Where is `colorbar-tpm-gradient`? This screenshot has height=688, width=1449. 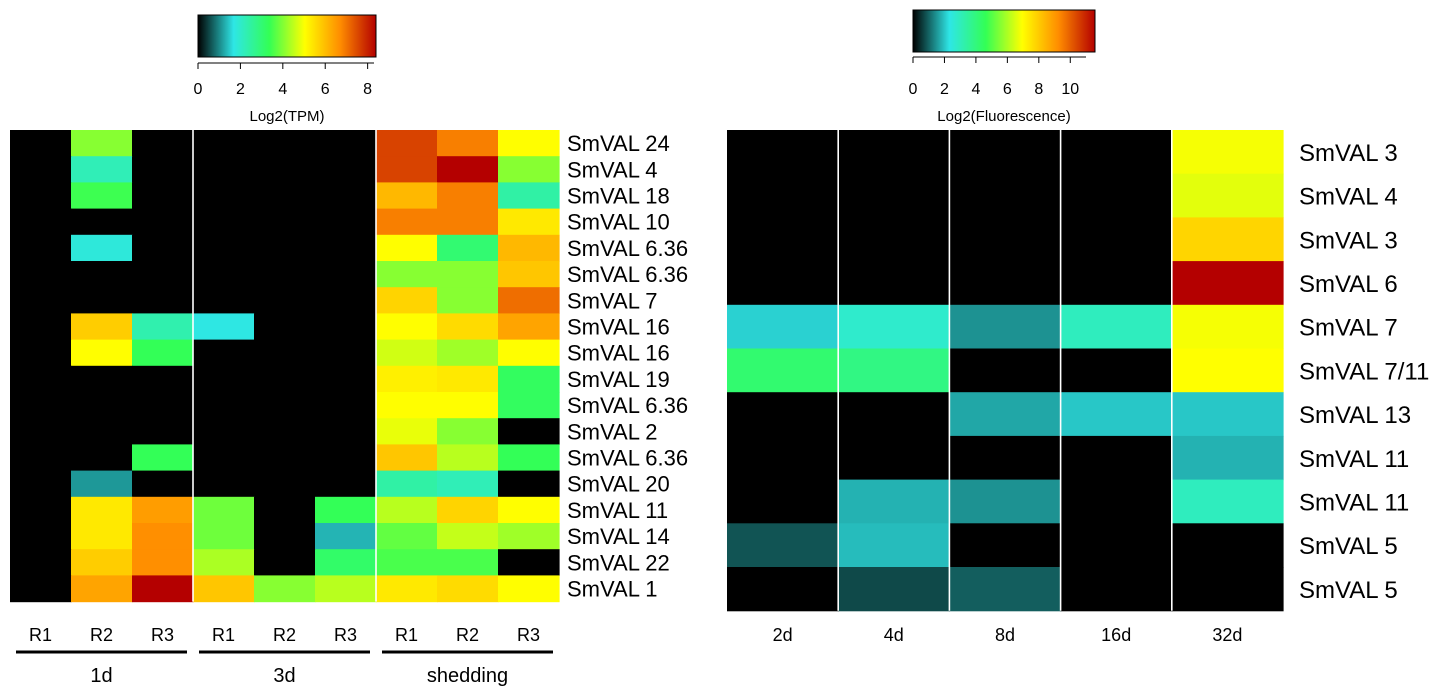
colorbar-tpm-gradient is located at coordinates (287, 36).